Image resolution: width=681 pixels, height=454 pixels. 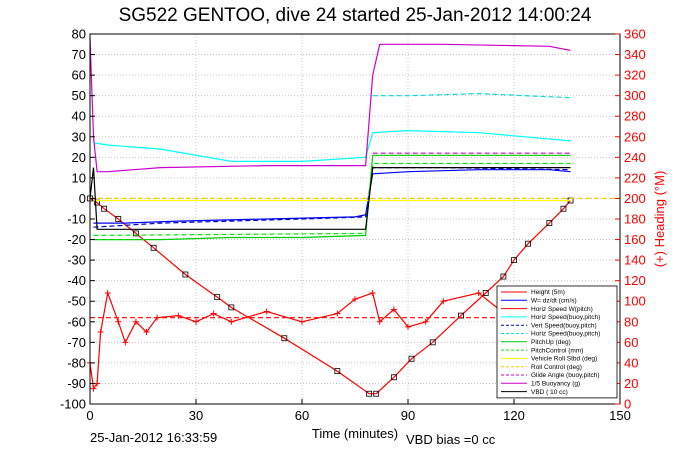 What do you see at coordinates (551, 342) in the screenshot?
I see `legend-entry: PitchUp (deg)` at bounding box center [551, 342].